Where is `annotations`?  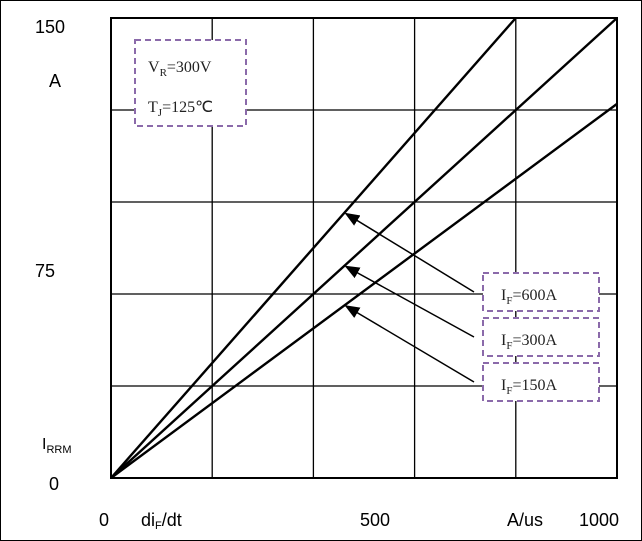 annotations is located at coordinates (409, 297).